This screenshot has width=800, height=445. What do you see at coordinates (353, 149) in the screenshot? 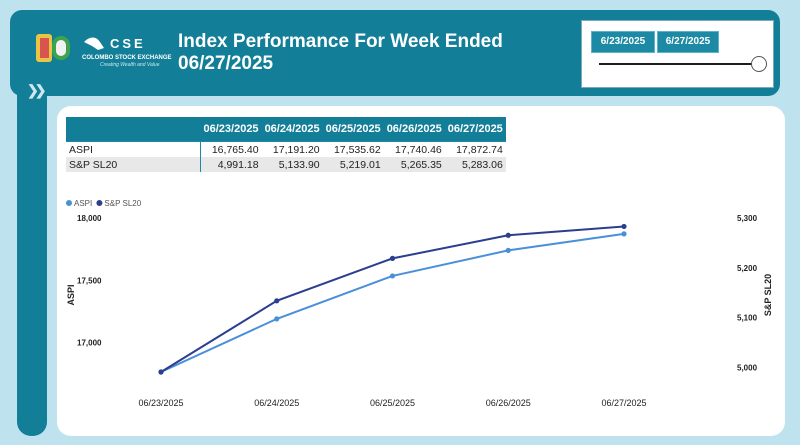
I see `table-cell: 17,535.62` at bounding box center [353, 149].